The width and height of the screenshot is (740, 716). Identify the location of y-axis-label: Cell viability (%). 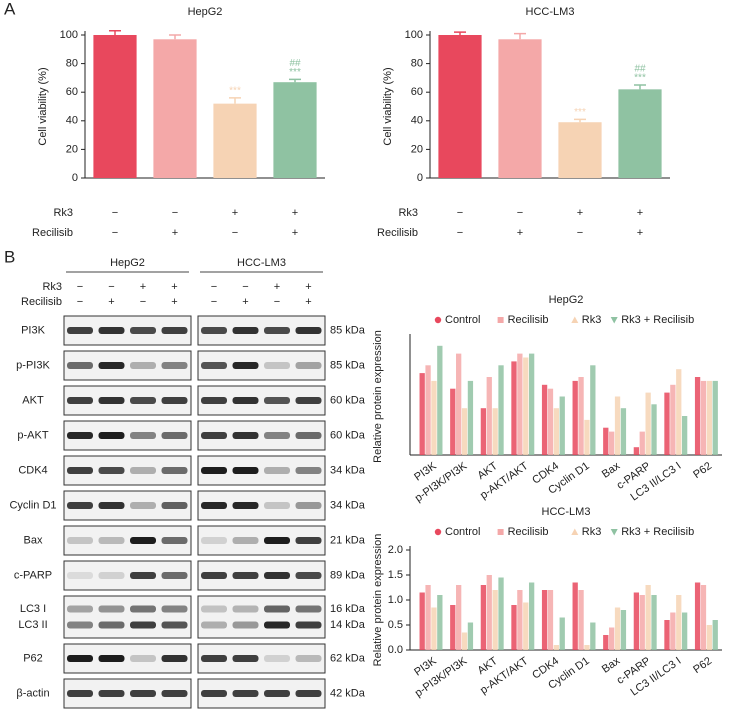
(388, 106).